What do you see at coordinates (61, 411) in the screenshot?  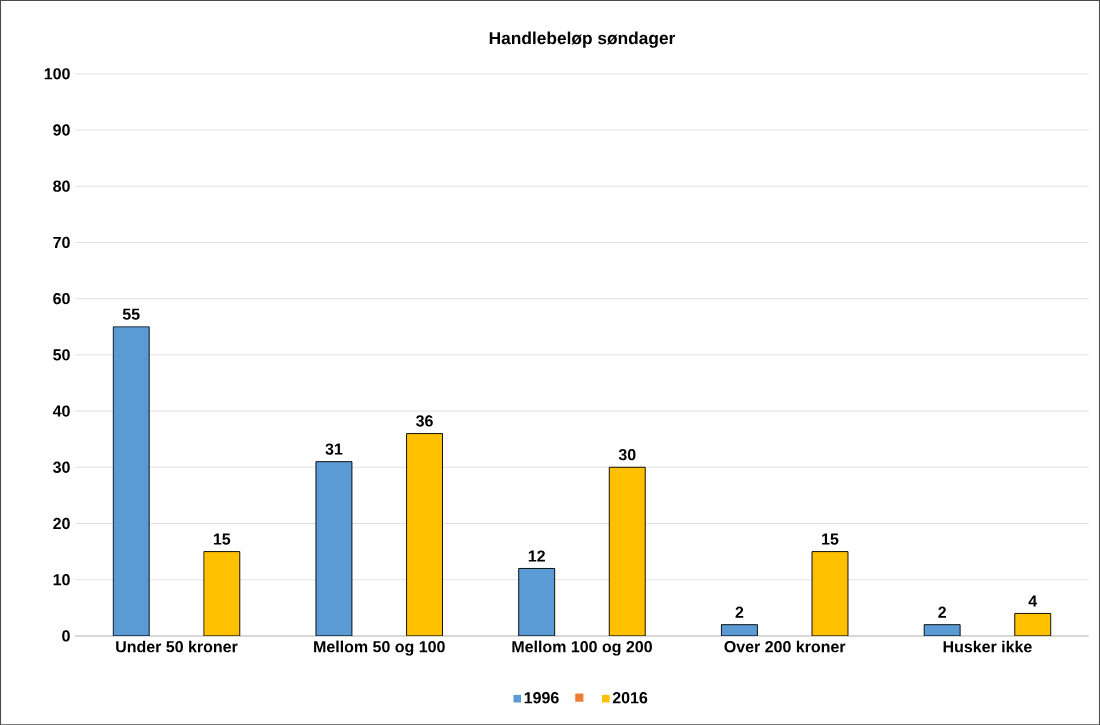 I see `y-tick-label: 40` at bounding box center [61, 411].